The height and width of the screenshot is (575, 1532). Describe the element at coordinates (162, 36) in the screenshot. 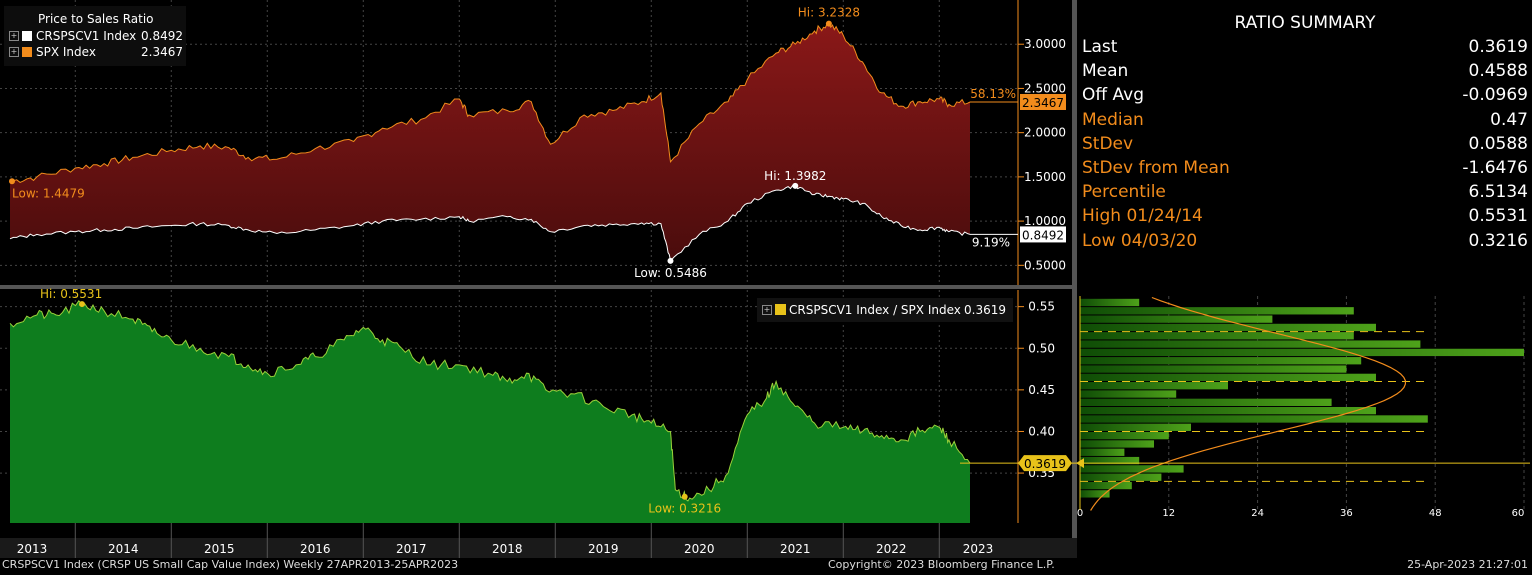

I see `legend-crsp-value: 0.8492` at that location.